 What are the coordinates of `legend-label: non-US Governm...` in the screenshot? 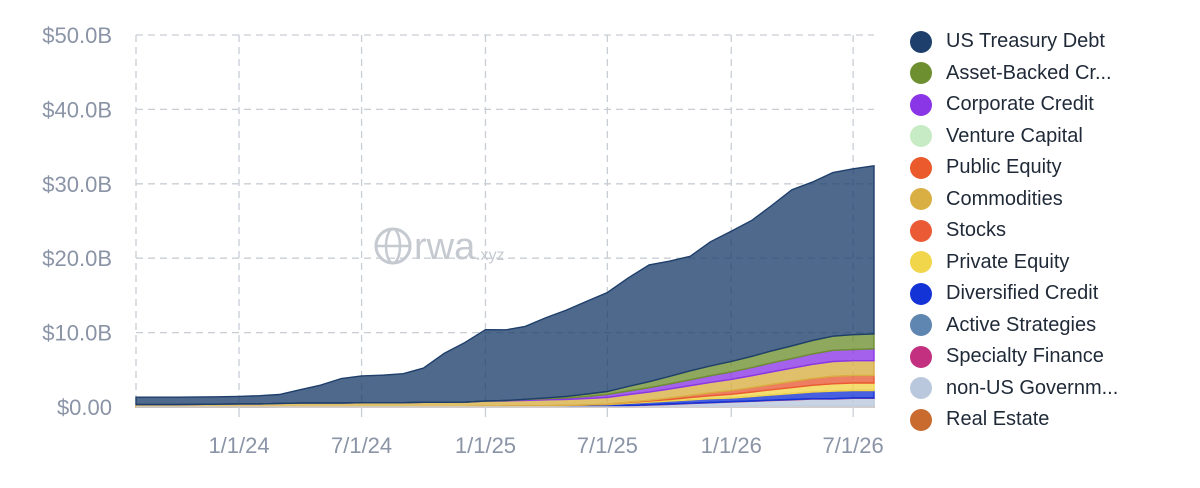 It's located at (1032, 387).